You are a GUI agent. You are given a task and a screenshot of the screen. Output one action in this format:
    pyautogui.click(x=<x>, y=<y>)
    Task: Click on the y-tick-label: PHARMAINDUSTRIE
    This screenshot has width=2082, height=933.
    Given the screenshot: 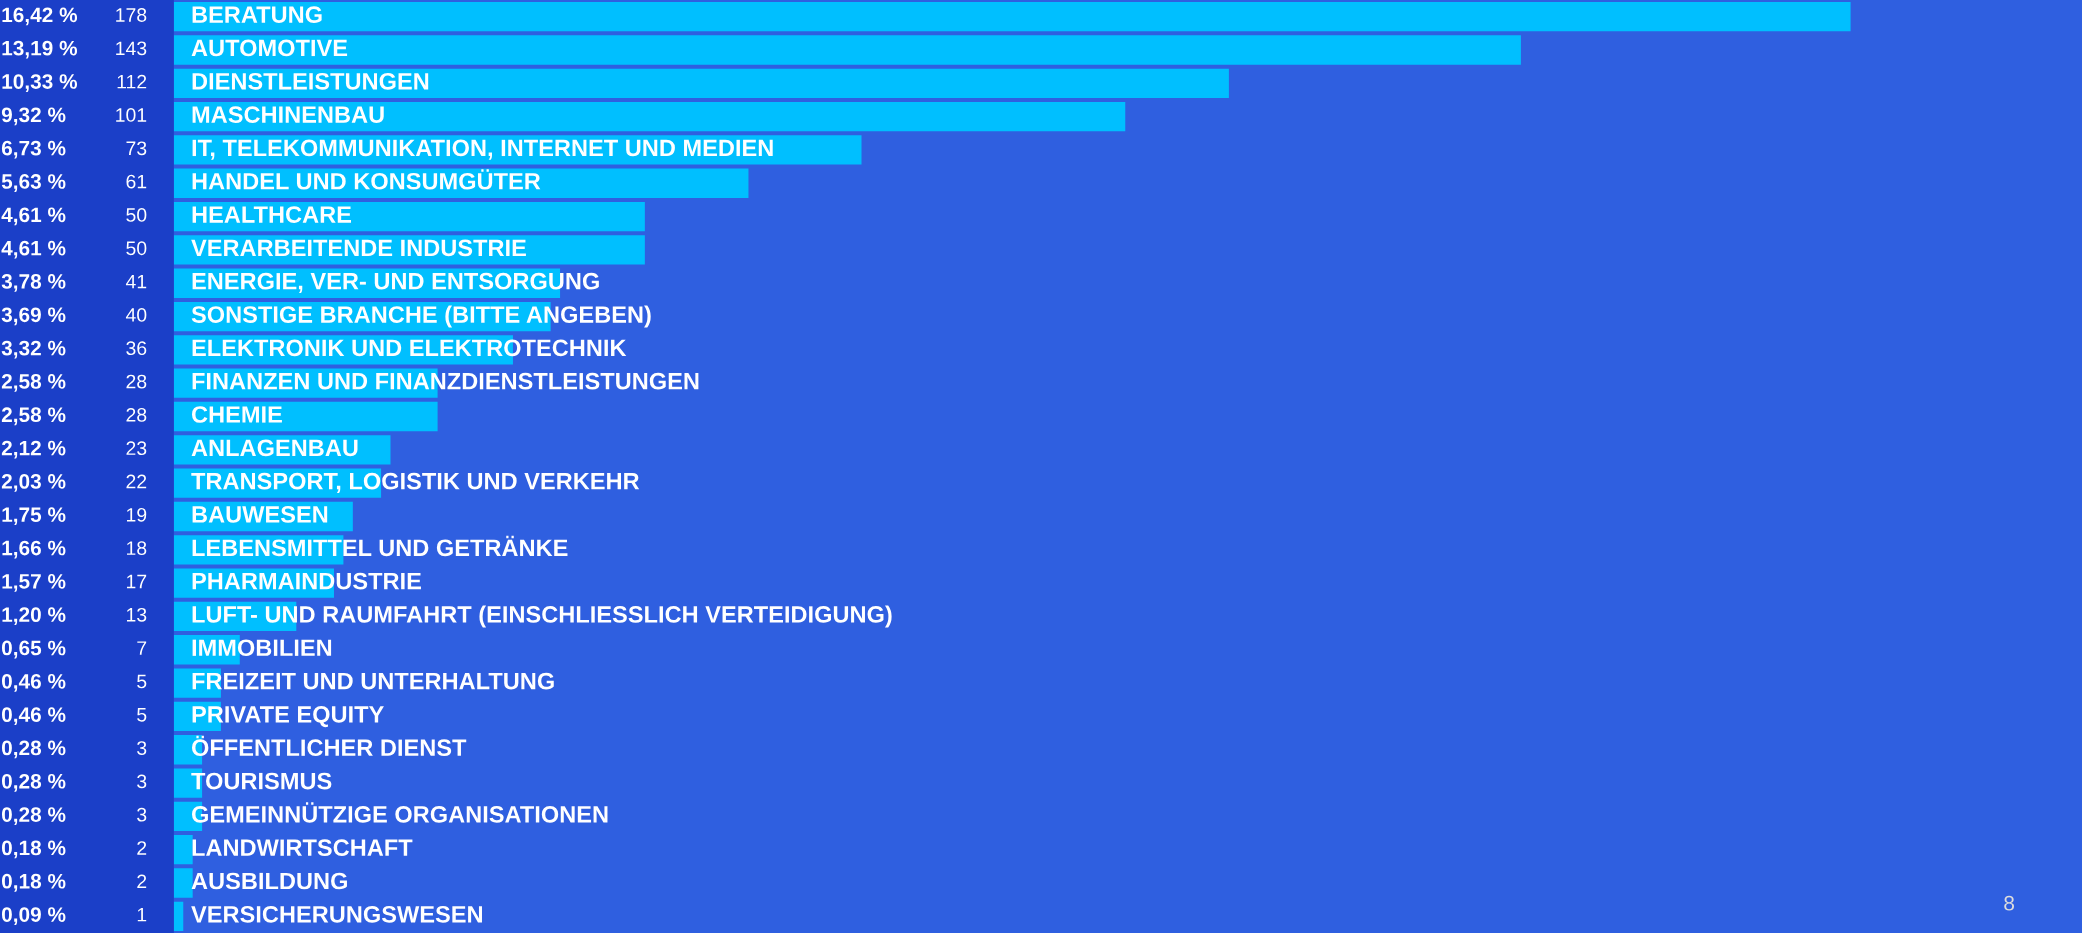 What is the action you would take?
    pyautogui.click(x=306, y=581)
    